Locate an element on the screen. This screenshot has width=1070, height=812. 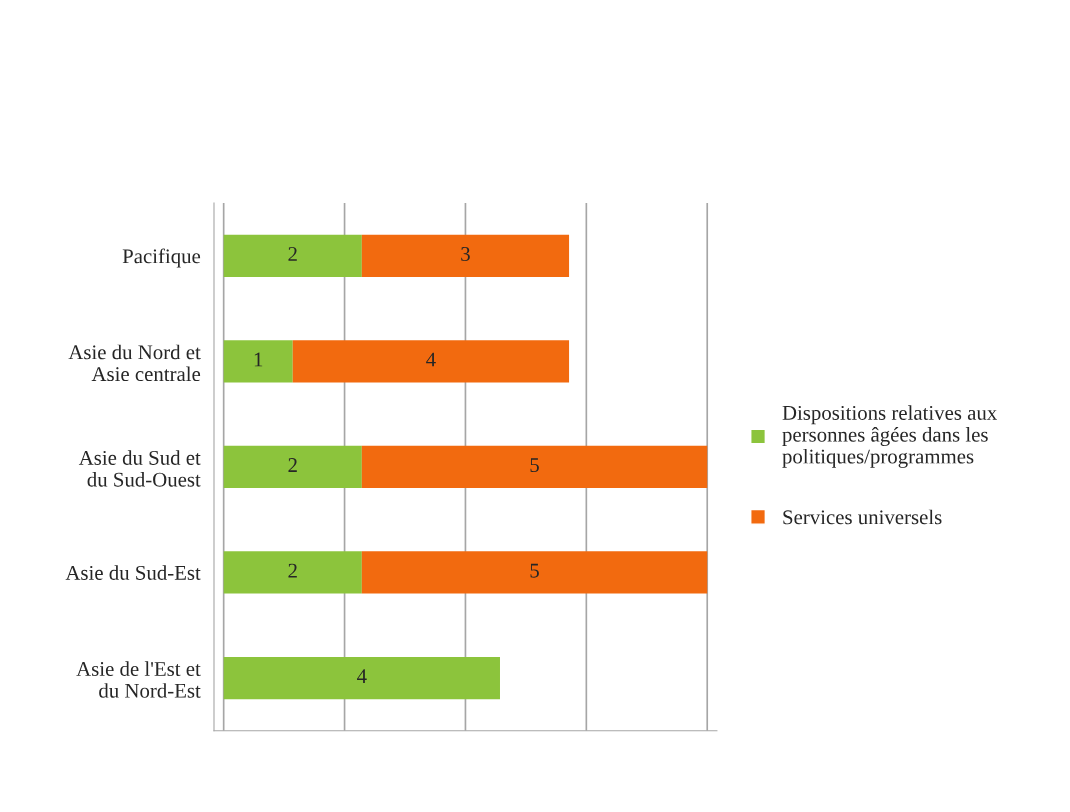
y-tick-label: Pacifique is located at coordinates (161, 258).